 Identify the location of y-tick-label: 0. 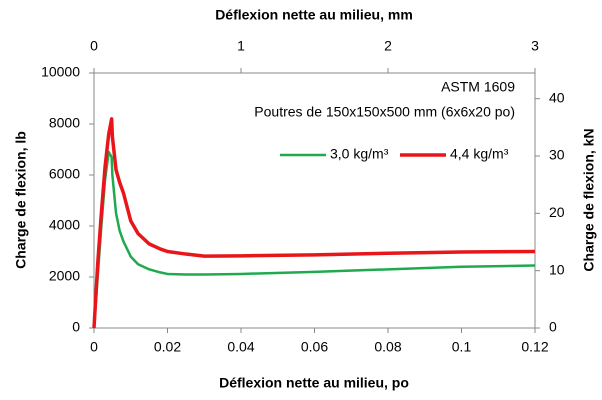
(76, 327).